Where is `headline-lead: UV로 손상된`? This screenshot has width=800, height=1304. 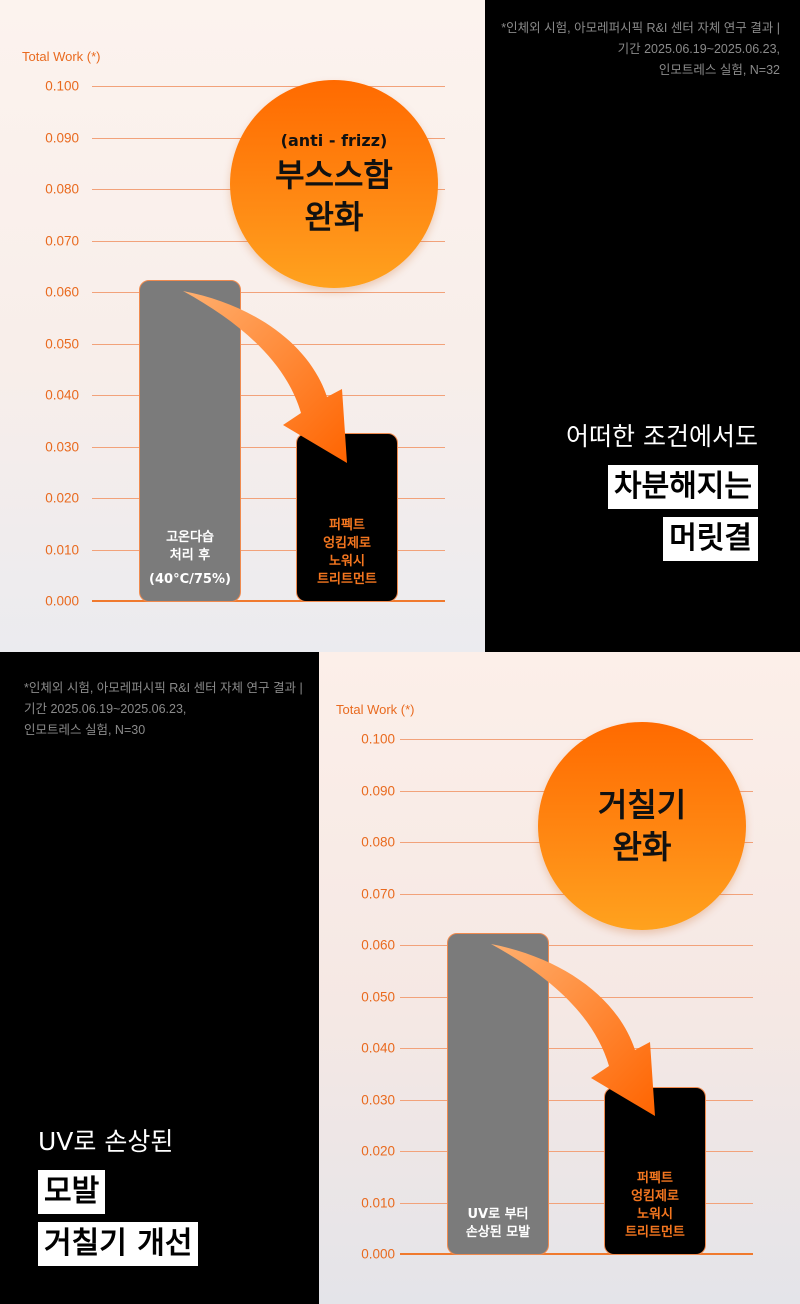 headline-lead: UV로 손상된 is located at coordinates (106, 1141).